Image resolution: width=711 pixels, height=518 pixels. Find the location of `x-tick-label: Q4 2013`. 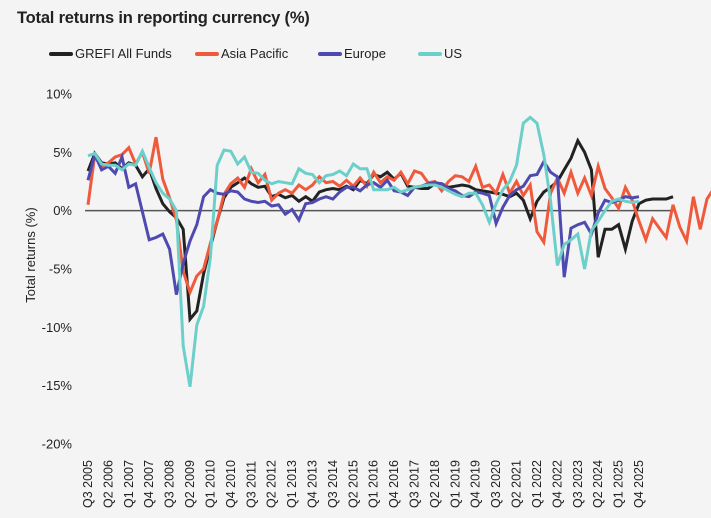

x-tick-label: Q4 2013 is located at coordinates (313, 484).